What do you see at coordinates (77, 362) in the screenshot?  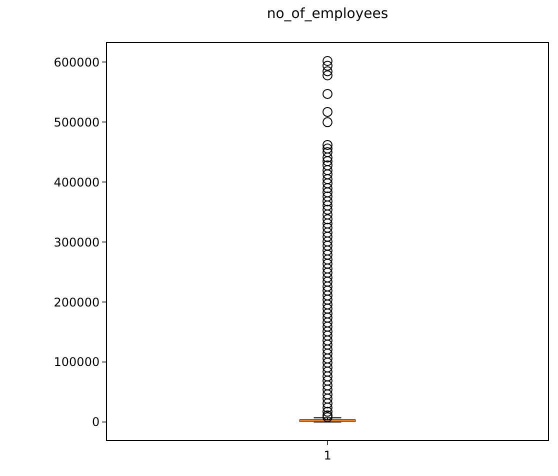 I see `y-tick-label: 100000` at bounding box center [77, 362].